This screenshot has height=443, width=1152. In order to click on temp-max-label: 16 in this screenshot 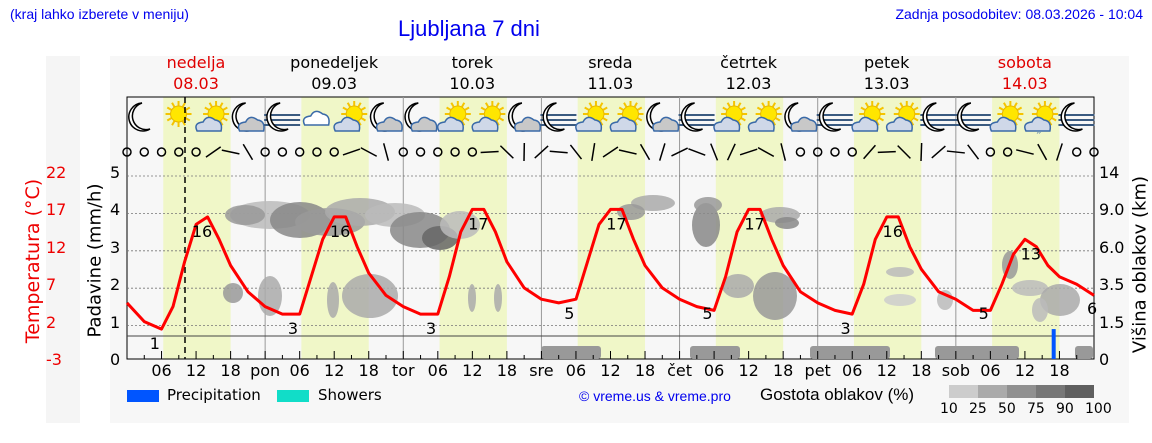, I will do `click(202, 231)`.